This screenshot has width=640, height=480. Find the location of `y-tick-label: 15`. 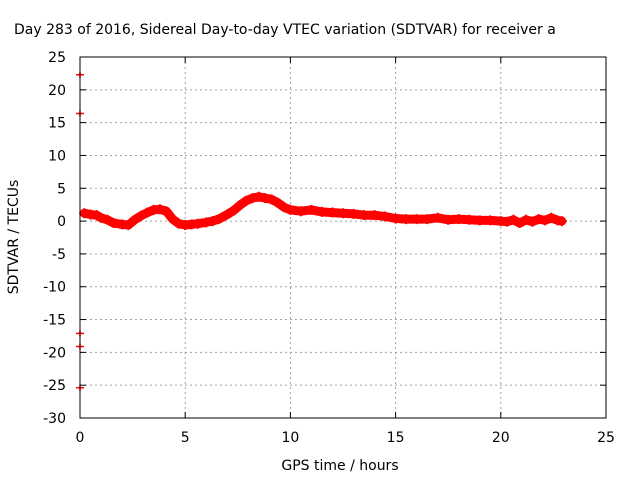

y-tick-label: 15 is located at coordinates (57, 124).